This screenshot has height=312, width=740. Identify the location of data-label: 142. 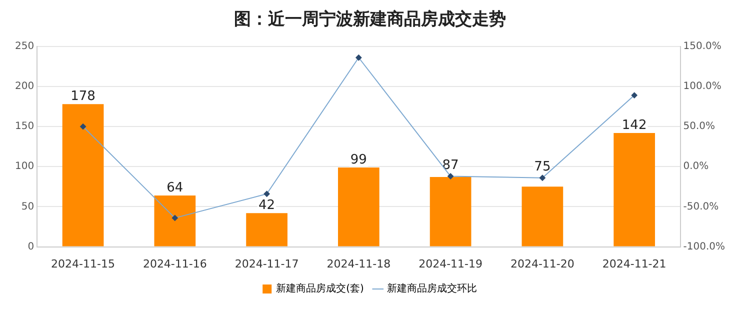
(634, 125).